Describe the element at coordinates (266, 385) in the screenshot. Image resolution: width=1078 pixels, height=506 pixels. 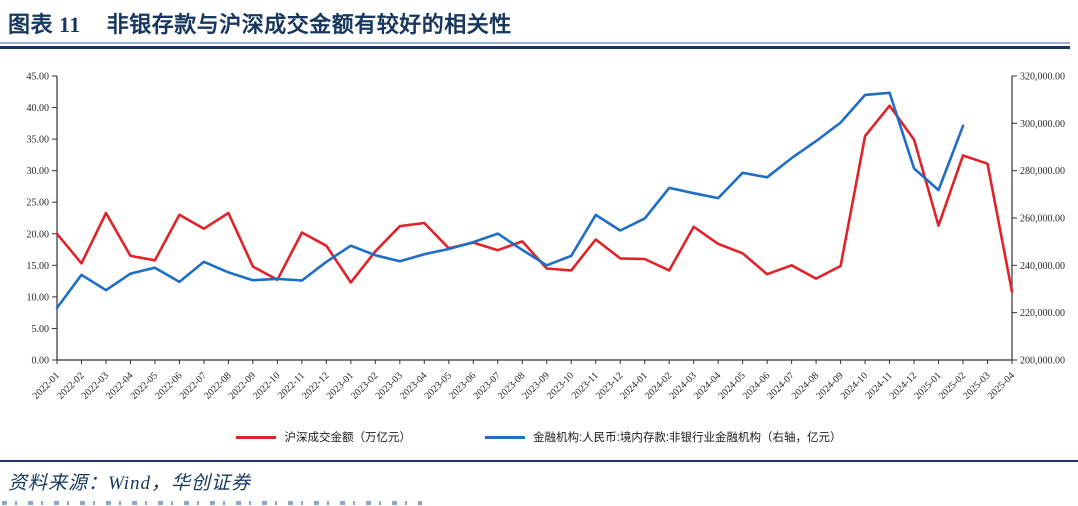
I see `svg-text: 2022-10` at that location.